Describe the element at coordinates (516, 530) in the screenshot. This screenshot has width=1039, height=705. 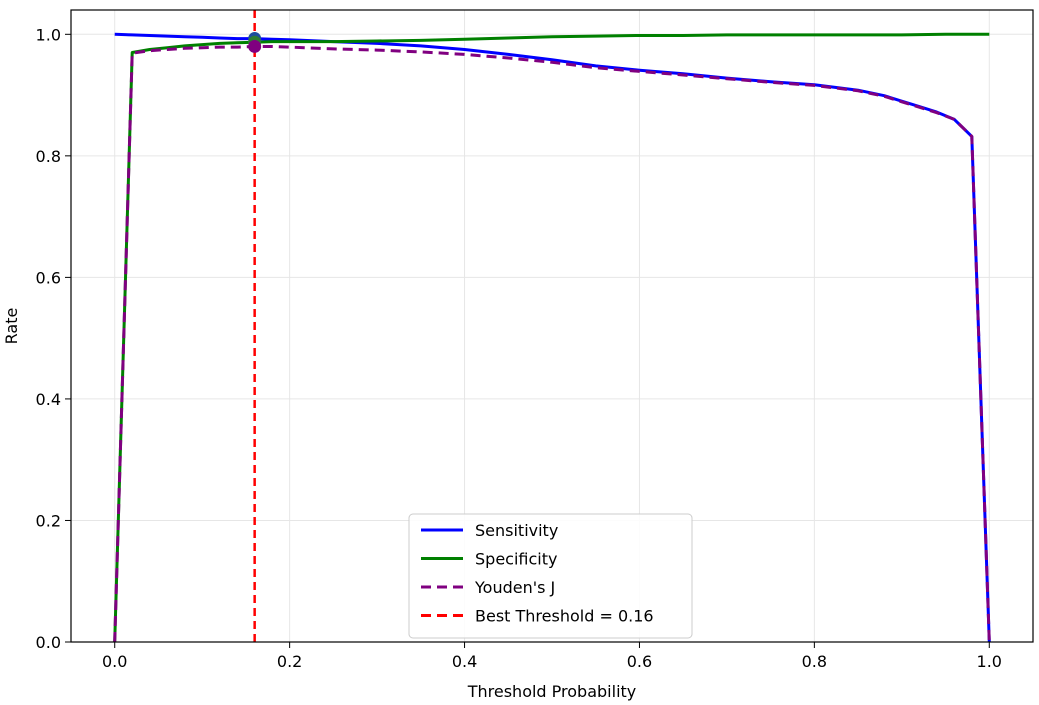
I see `legend-label-sensitivity: Sensitivity` at that location.